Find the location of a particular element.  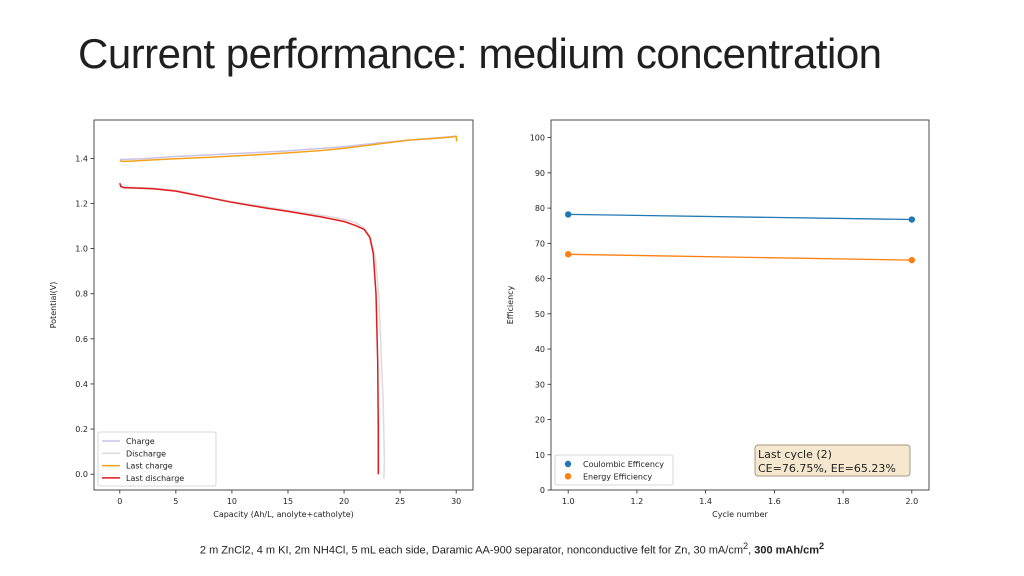

x-tick-label: 20 is located at coordinates (344, 501).